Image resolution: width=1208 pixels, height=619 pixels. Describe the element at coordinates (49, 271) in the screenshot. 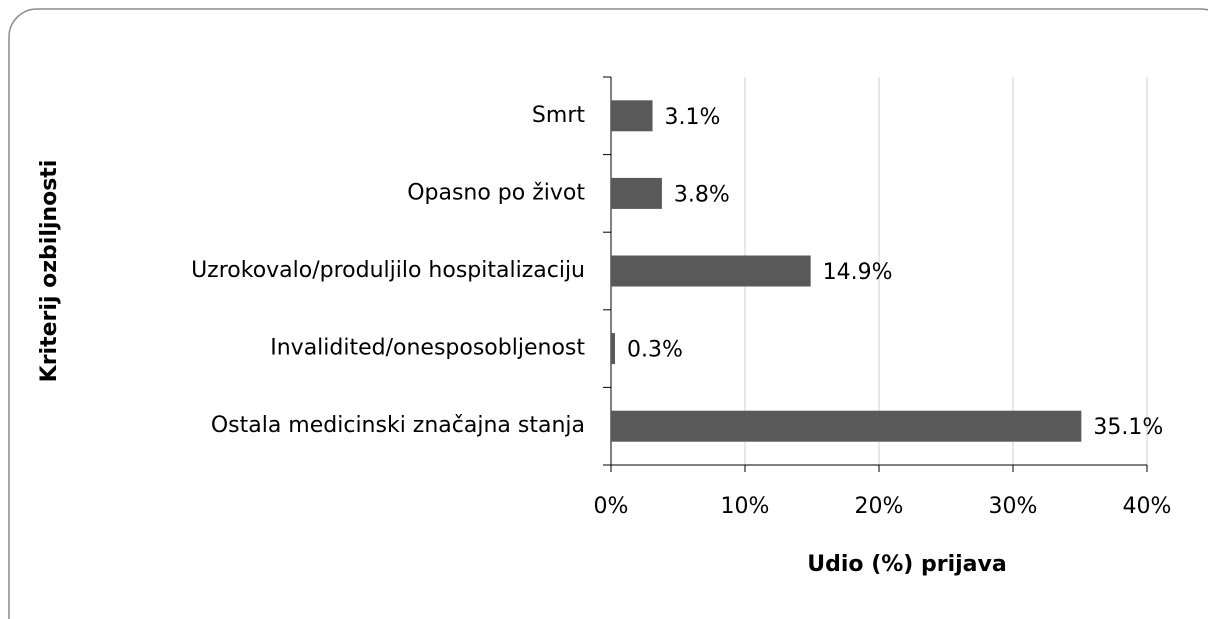

I see `y-axis-title: Kriterij ozbiljnosti` at that location.